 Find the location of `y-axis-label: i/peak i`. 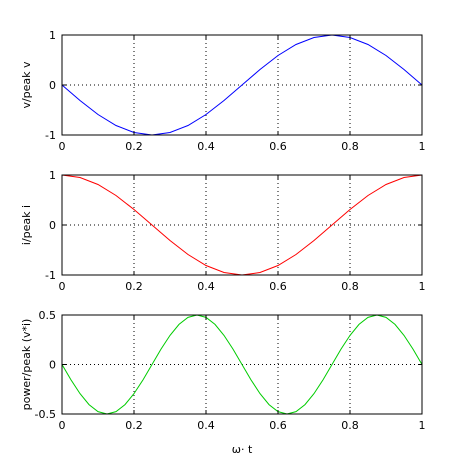

y-axis-label: i/peak i is located at coordinates (26, 225).